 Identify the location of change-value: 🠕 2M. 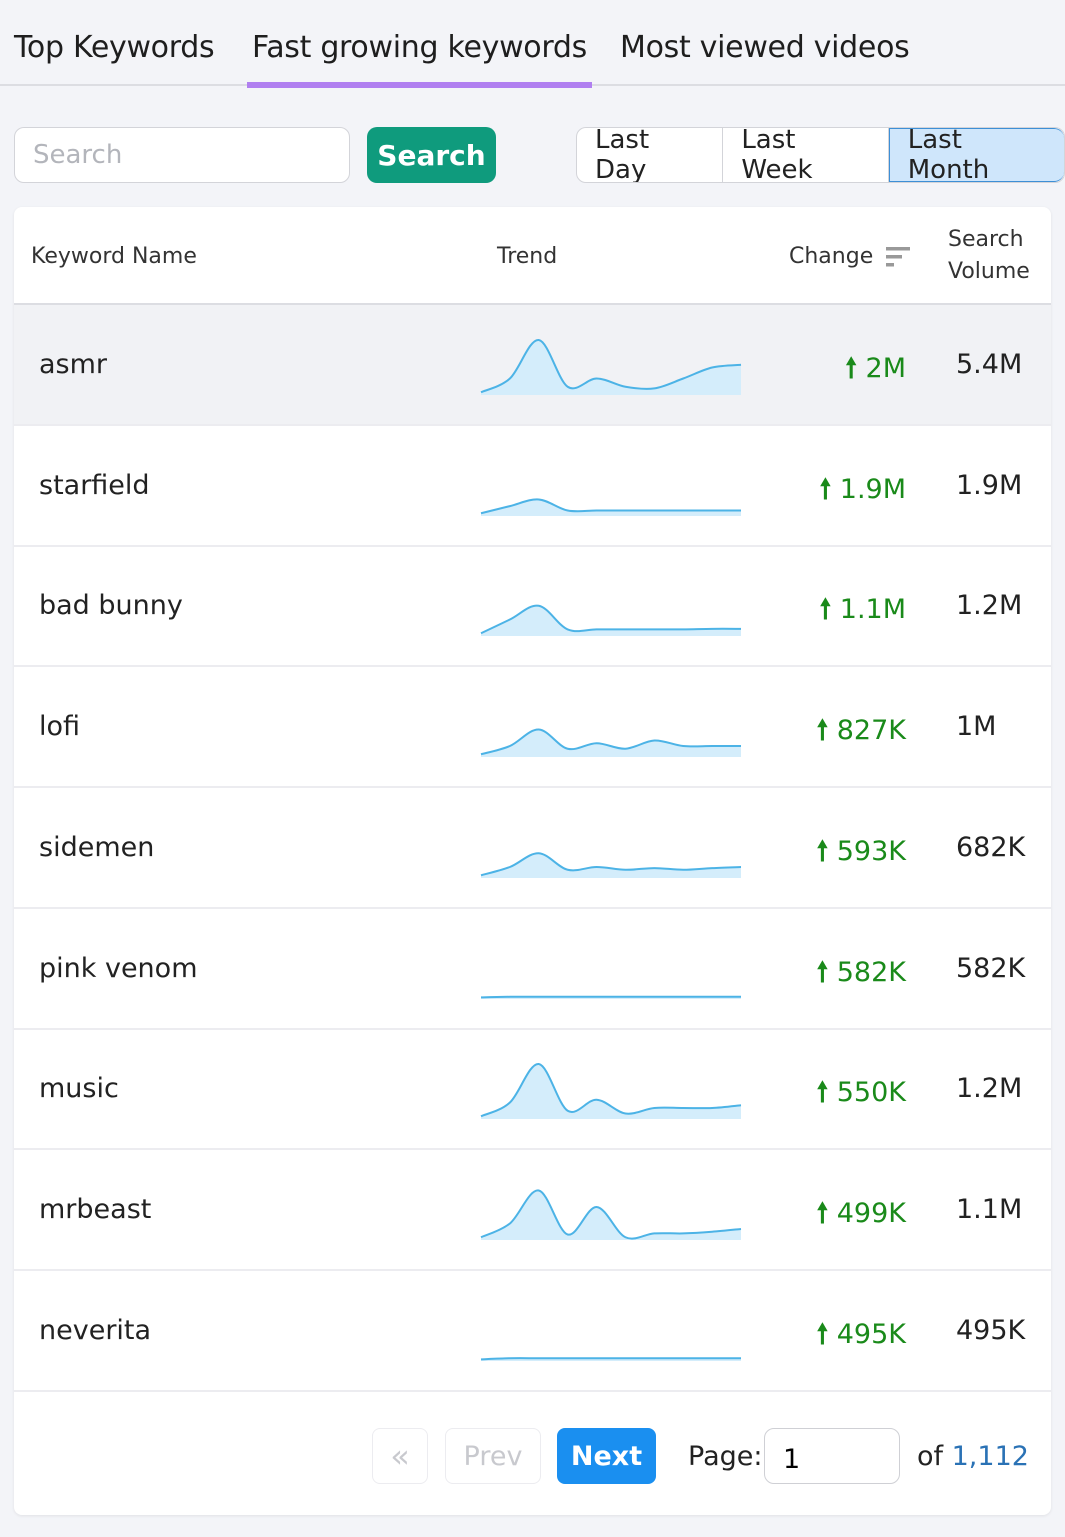
(875, 372).